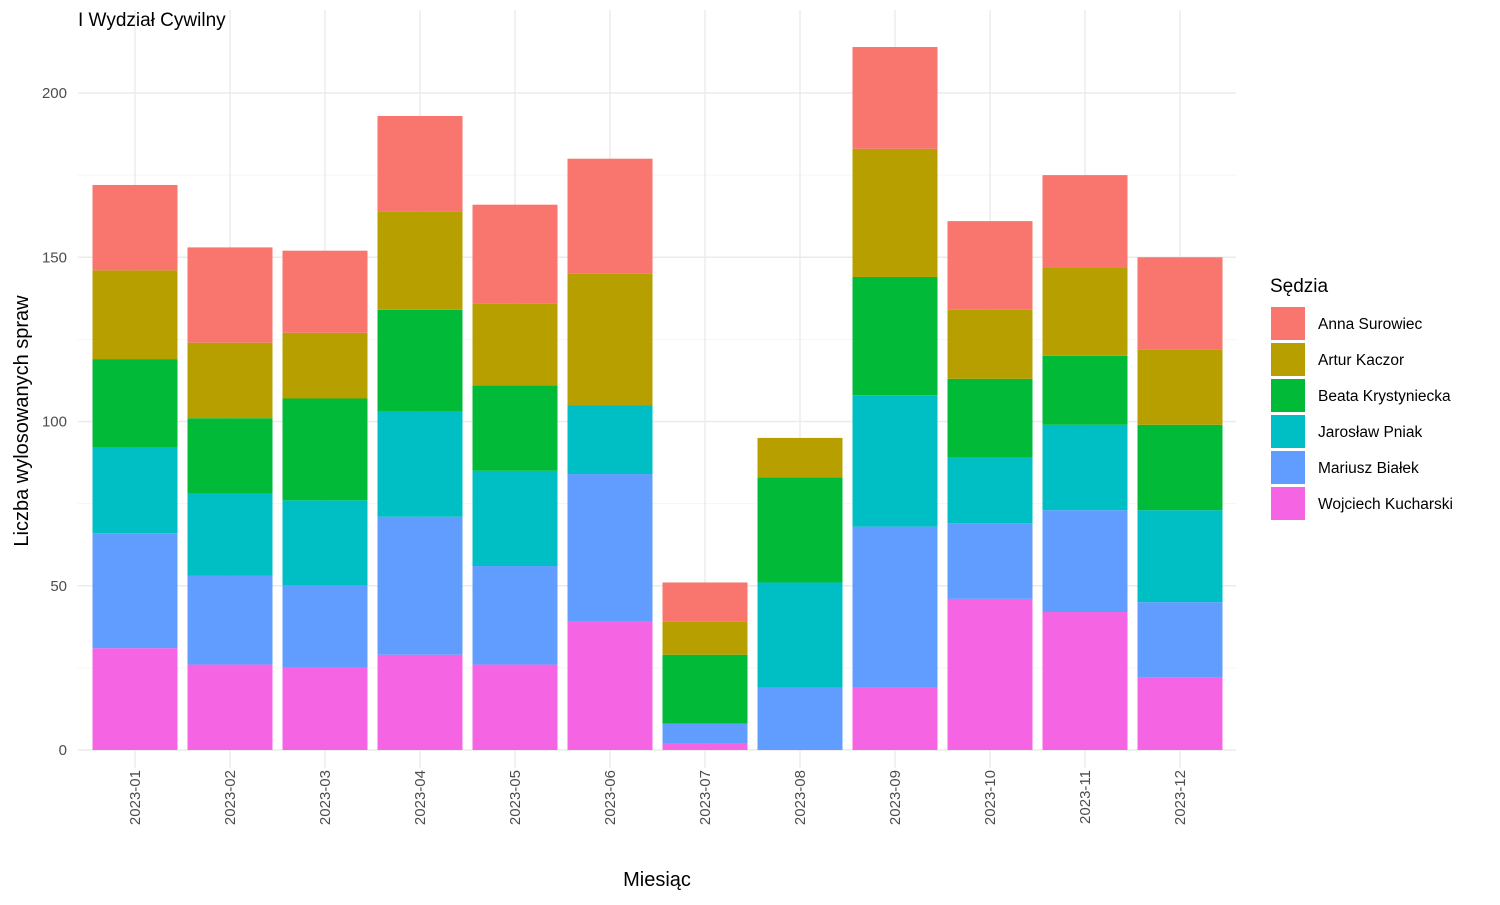 Image resolution: width=1500 pixels, height=905 pixels. What do you see at coordinates (230, 797) in the screenshot?
I see `x-tick-label: 2023-02` at bounding box center [230, 797].